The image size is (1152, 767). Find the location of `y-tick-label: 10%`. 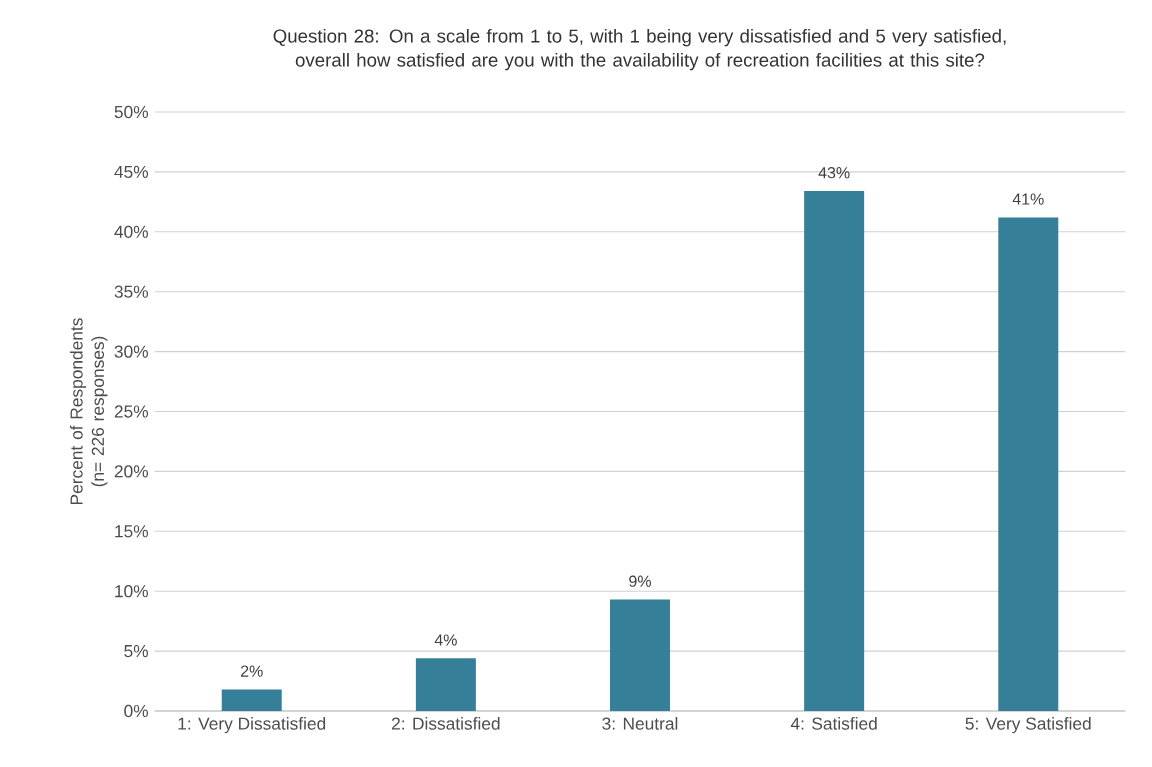

y-tick-label: 10% is located at coordinates (132, 591).